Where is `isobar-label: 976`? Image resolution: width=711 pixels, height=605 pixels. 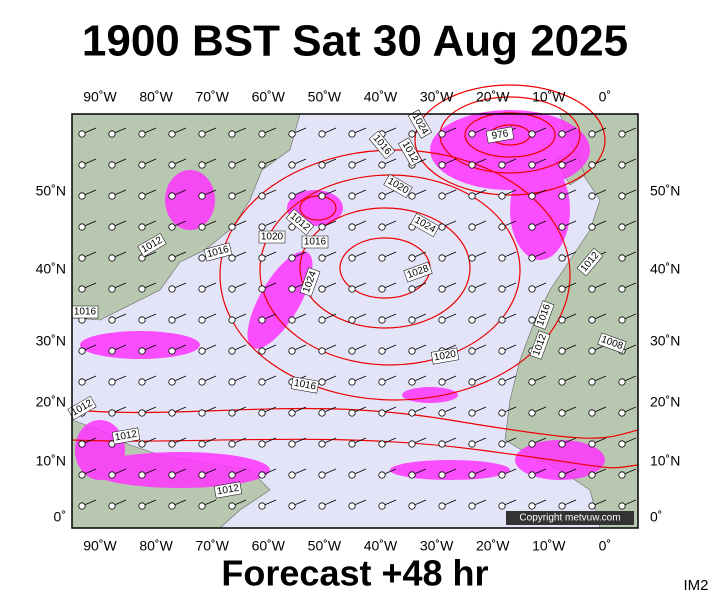 isobar-label: 976 is located at coordinates (500, 135).